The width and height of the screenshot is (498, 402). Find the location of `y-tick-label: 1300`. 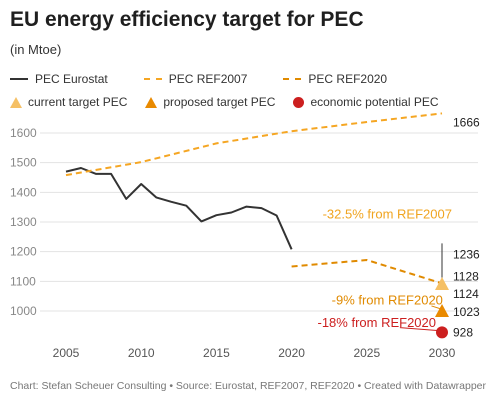

y-tick-label: 1300 is located at coordinates (23, 222).